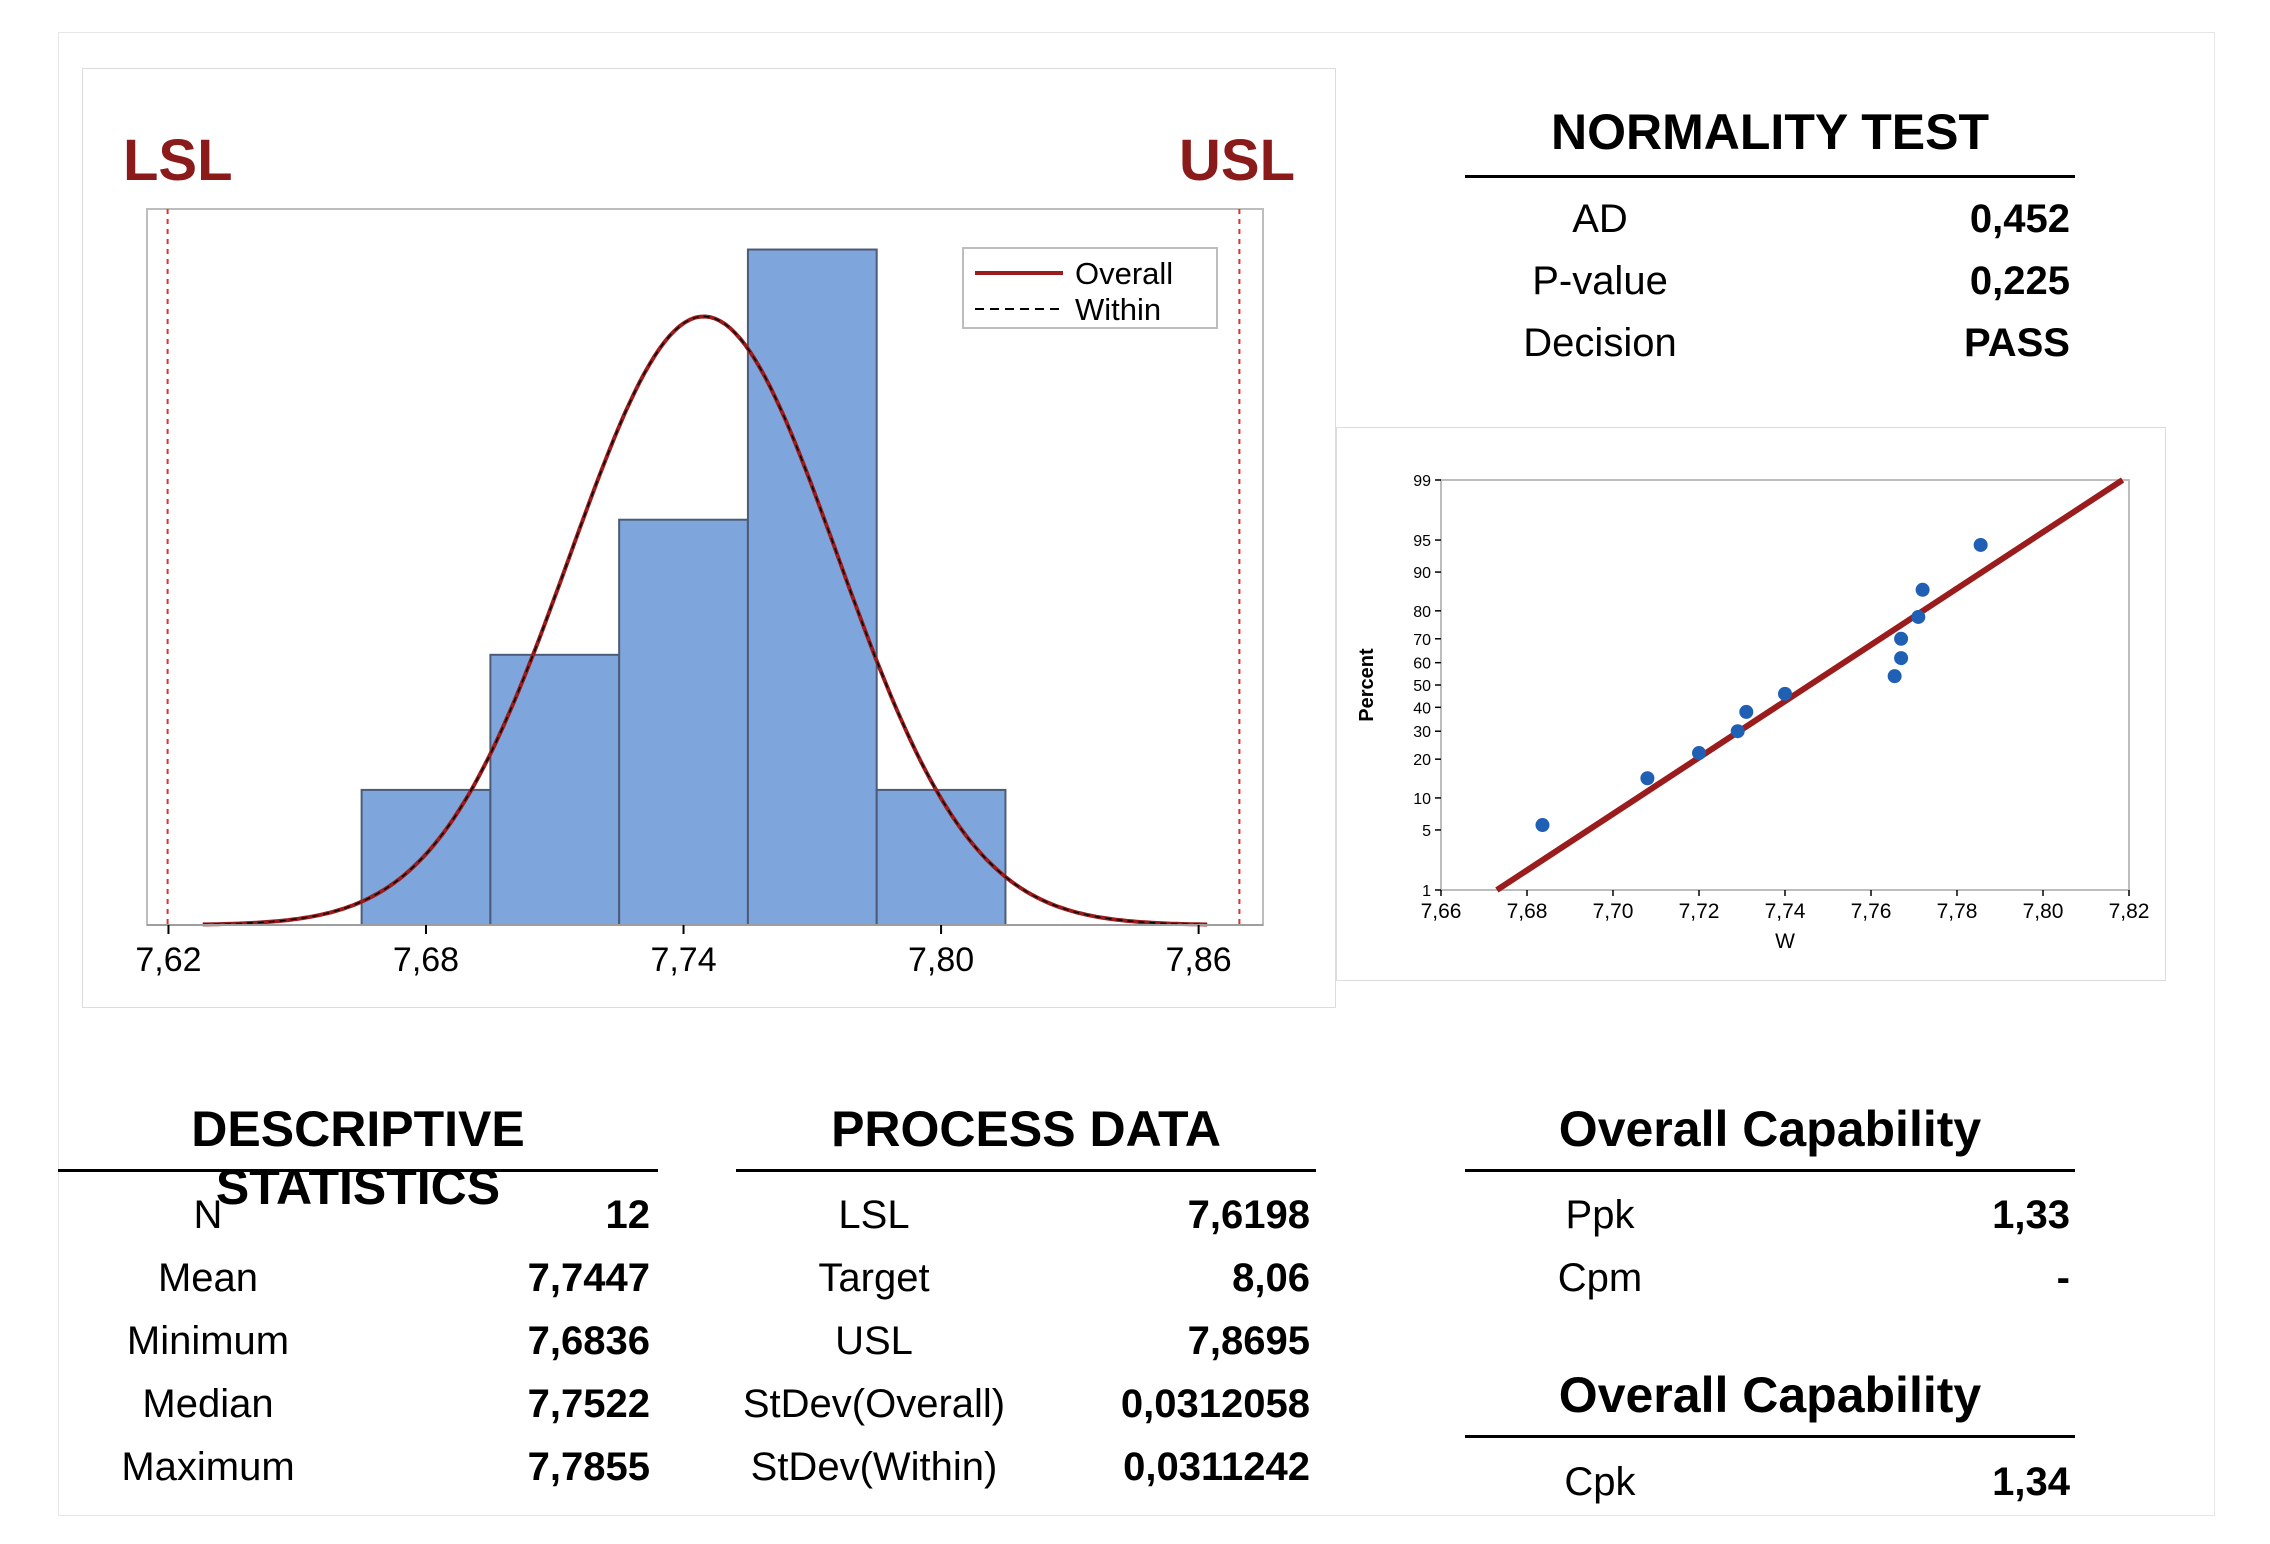 Image resolution: width=2270 pixels, height=1544 pixels. What do you see at coordinates (1770, 1395) in the screenshot?
I see `potential-capability-title: Overall Capability` at bounding box center [1770, 1395].